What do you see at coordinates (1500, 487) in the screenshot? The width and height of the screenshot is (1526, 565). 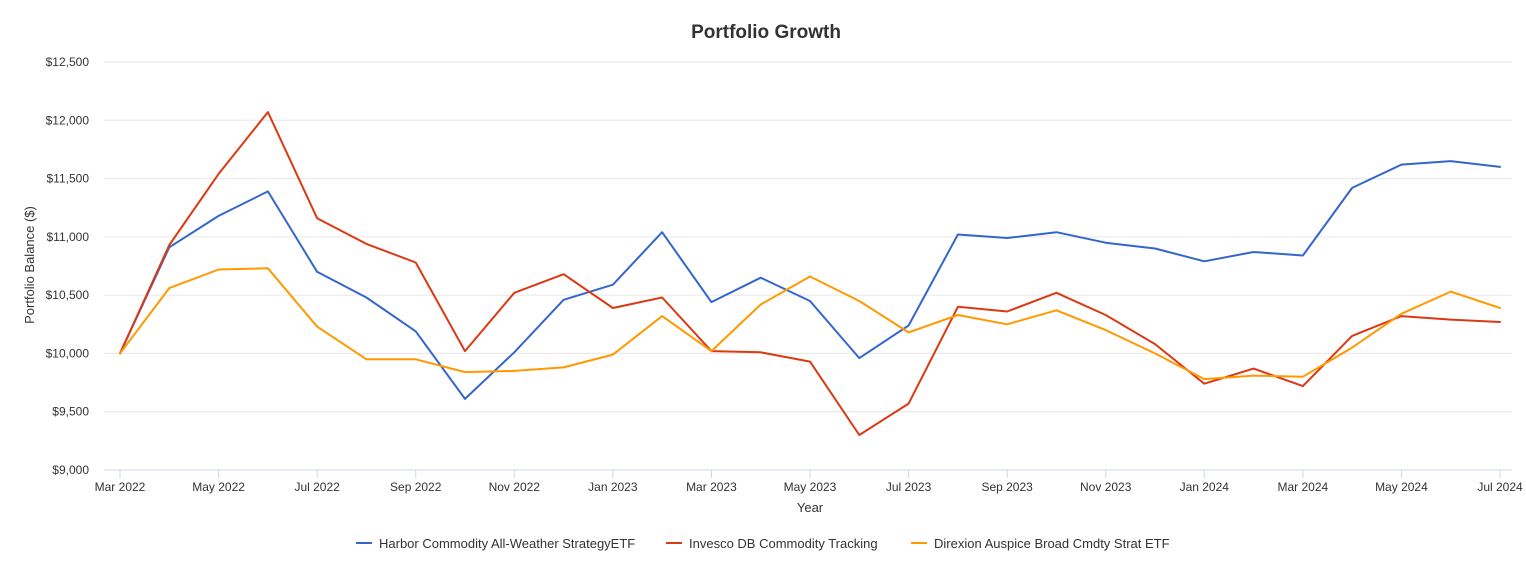 I see `x-tick-label: Jul 2024` at bounding box center [1500, 487].